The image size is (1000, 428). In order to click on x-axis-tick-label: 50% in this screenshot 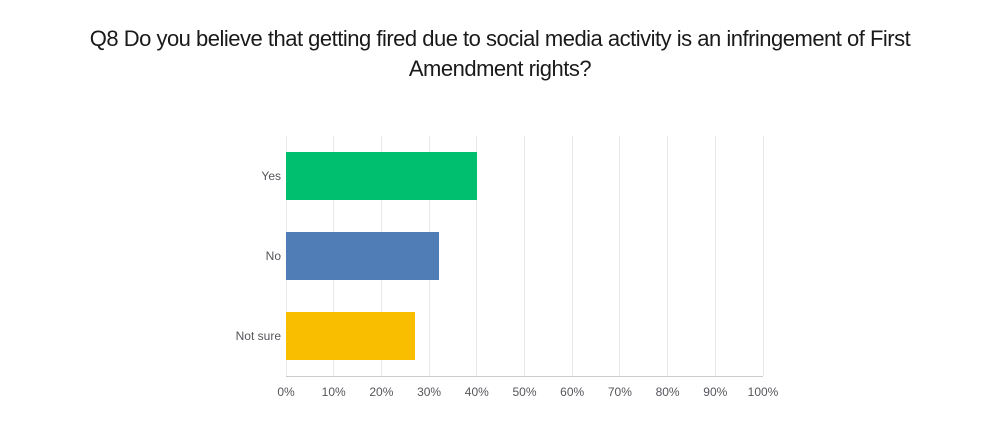, I will do `click(524, 392)`.